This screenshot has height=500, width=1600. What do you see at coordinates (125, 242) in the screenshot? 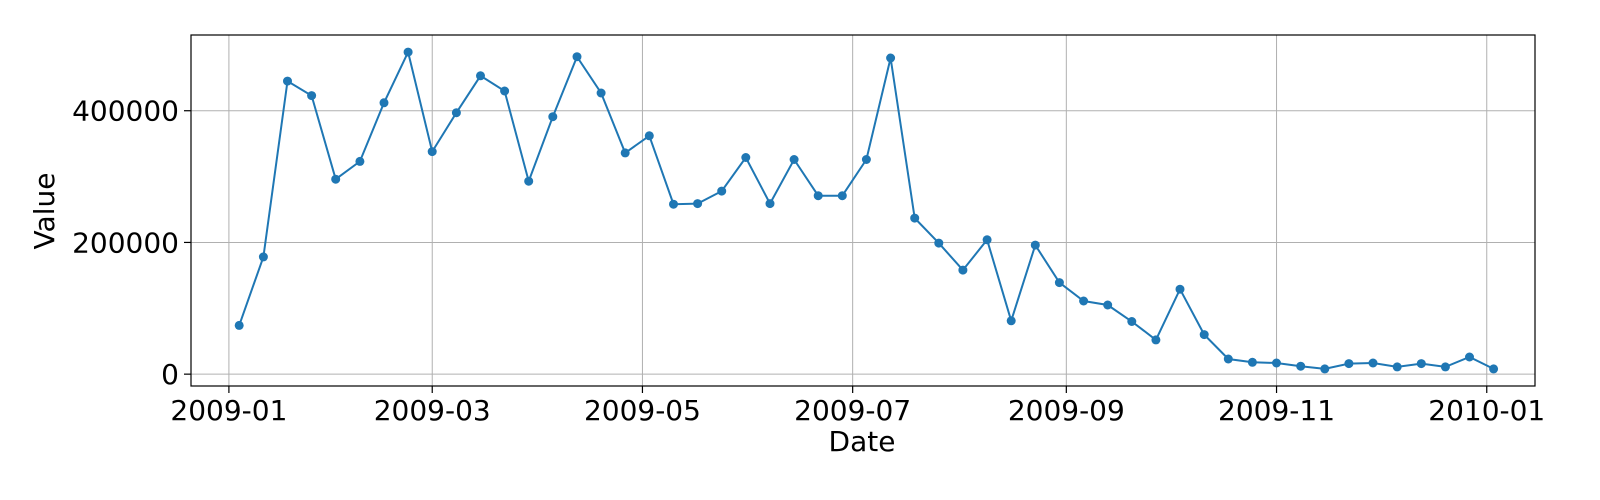
I see `y-tick-label: 200000` at bounding box center [125, 242].